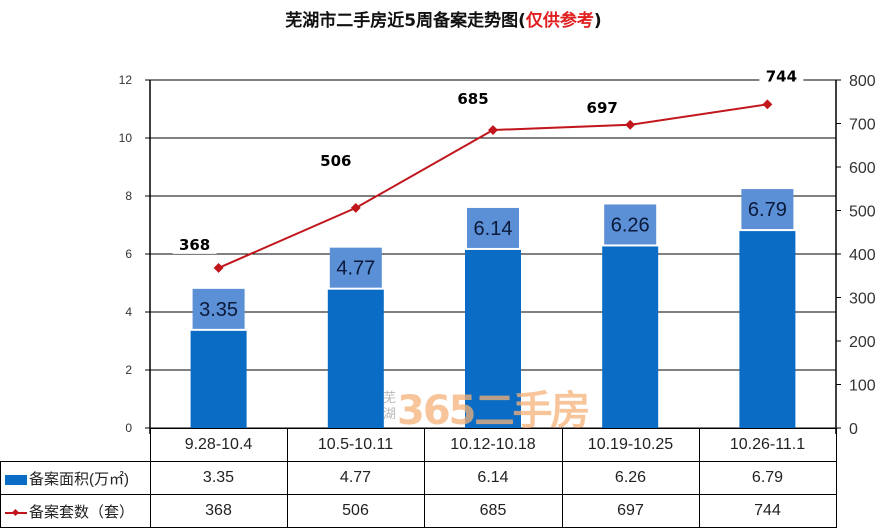 Image resolution: width=887 pixels, height=528 pixels. I want to click on legend-area: 备案面积(万㎡), so click(75, 478).